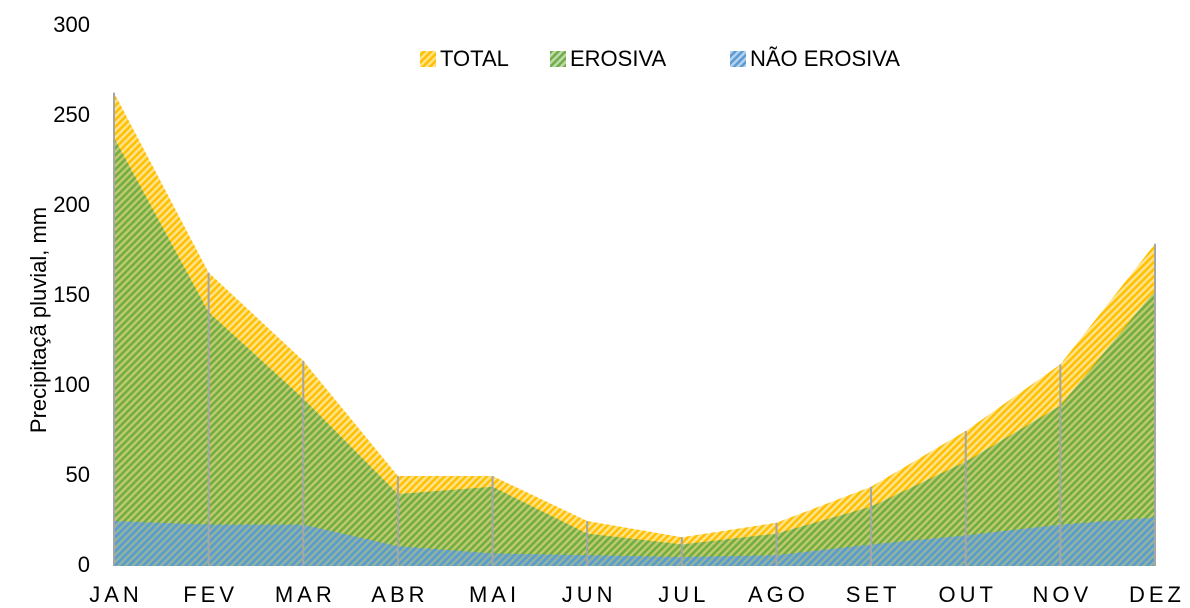  I want to click on x-tick-label: JUN, so click(589, 594).